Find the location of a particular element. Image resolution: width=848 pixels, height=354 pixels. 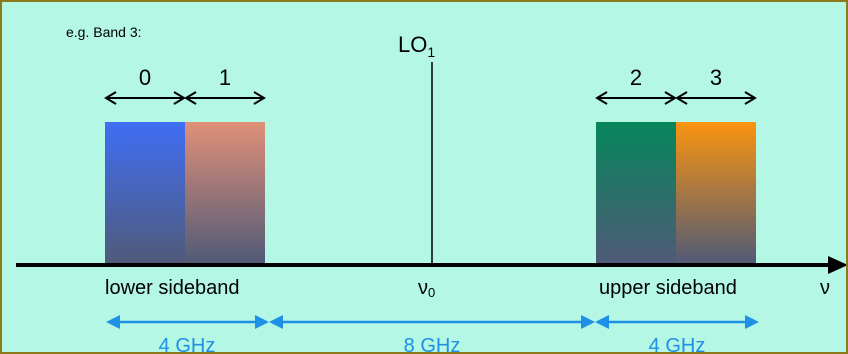

lo-label-text: LO is located at coordinates (412, 44).